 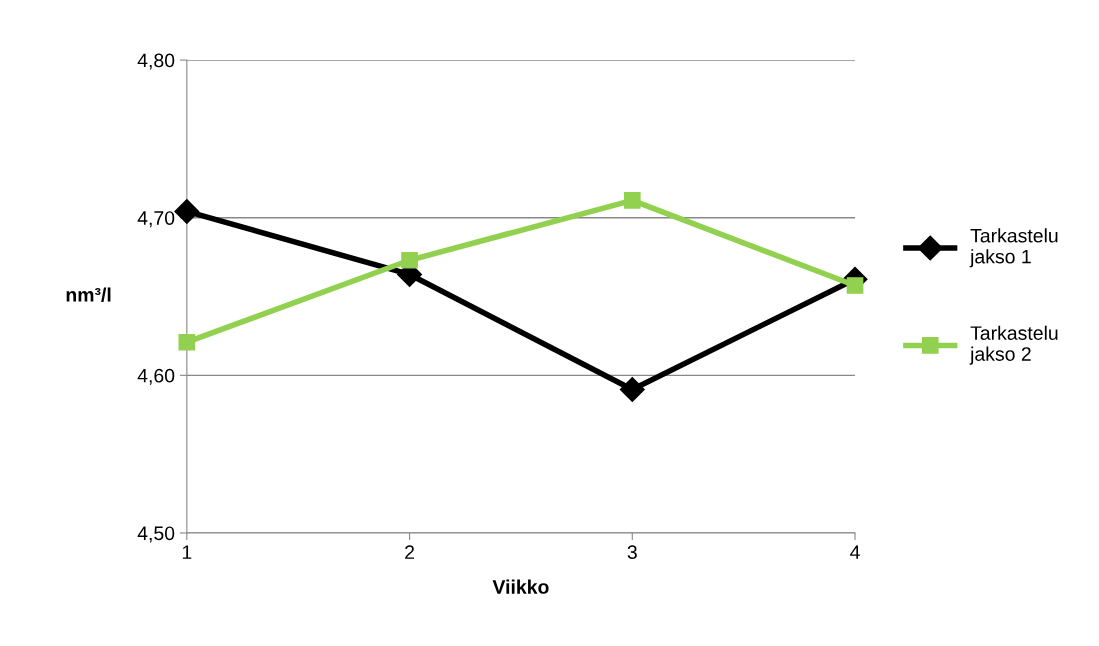 What do you see at coordinates (156, 534) in the screenshot?
I see `y-tick-label: 4,50` at bounding box center [156, 534].